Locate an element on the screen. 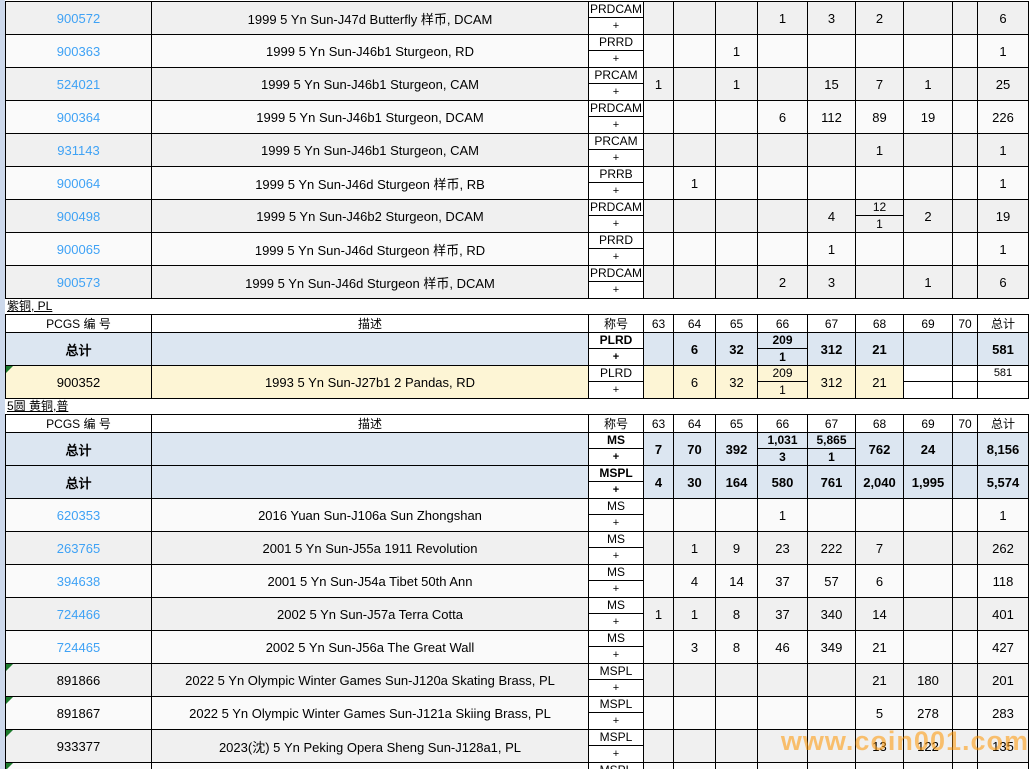 The image size is (1030, 769). split-cell-top is located at coordinates (928, 374).